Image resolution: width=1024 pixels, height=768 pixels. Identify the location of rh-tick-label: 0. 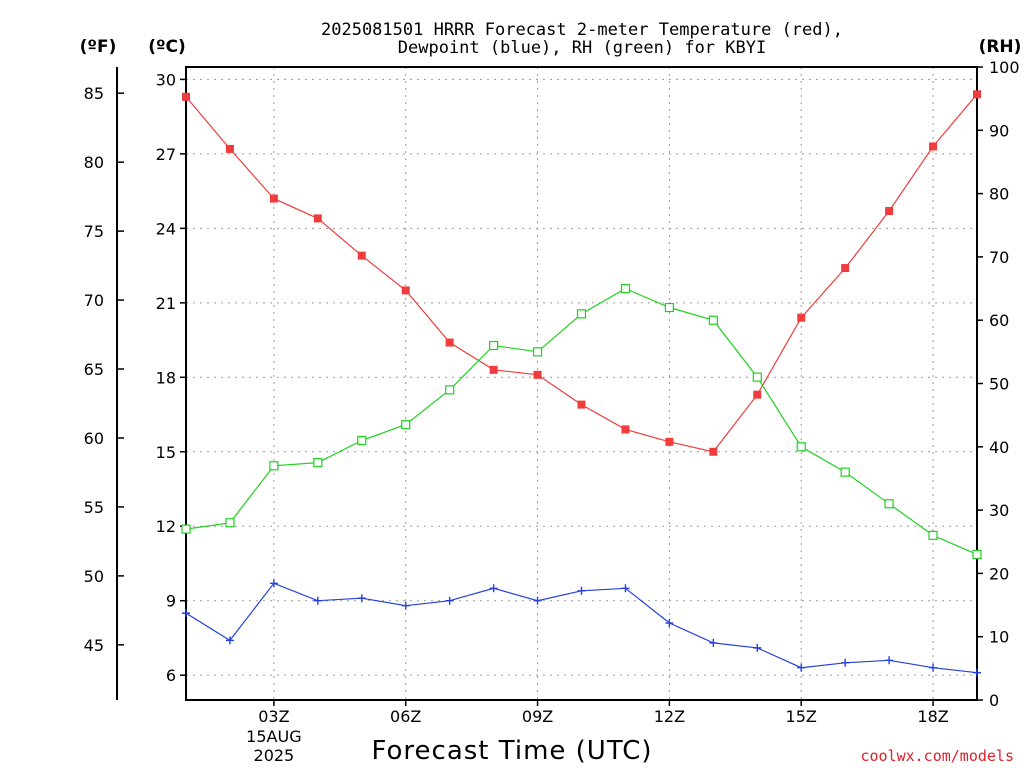
(994, 700).